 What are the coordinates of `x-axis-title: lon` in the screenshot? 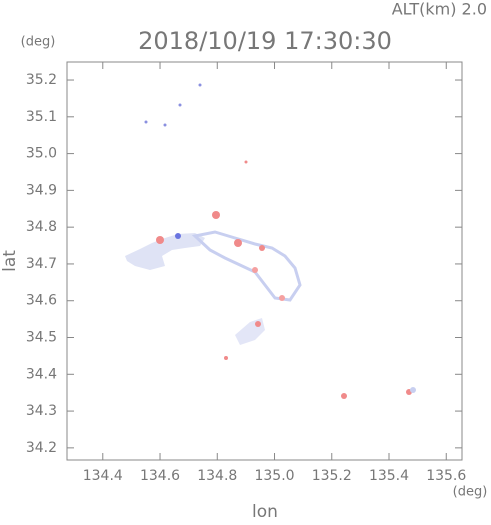 It's located at (265, 511).